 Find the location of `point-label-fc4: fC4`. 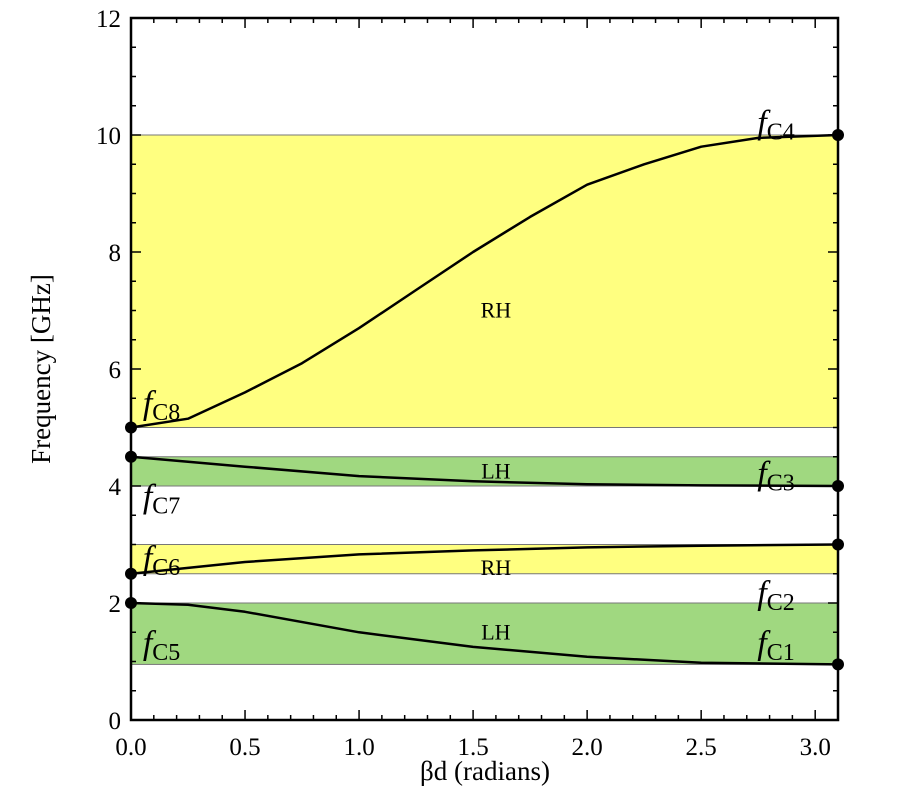

point-label-fc4: fC4 is located at coordinates (775, 124).